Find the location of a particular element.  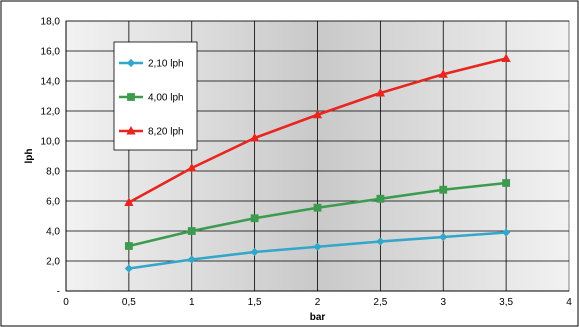

x-tick-label: 3 is located at coordinates (443, 302).